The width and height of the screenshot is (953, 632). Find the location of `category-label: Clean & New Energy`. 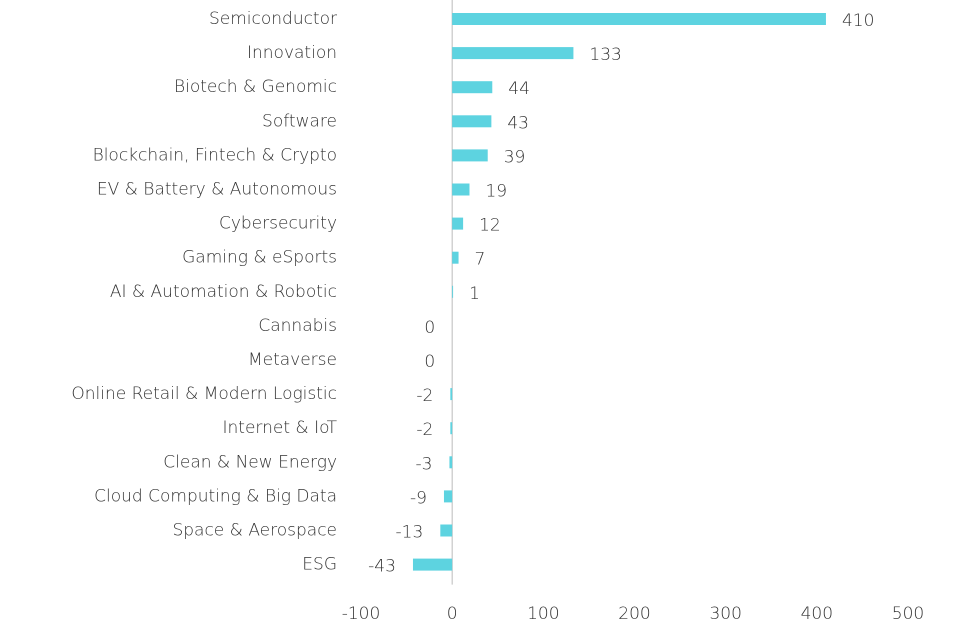

category-label: Clean & New Energy is located at coordinates (250, 462).